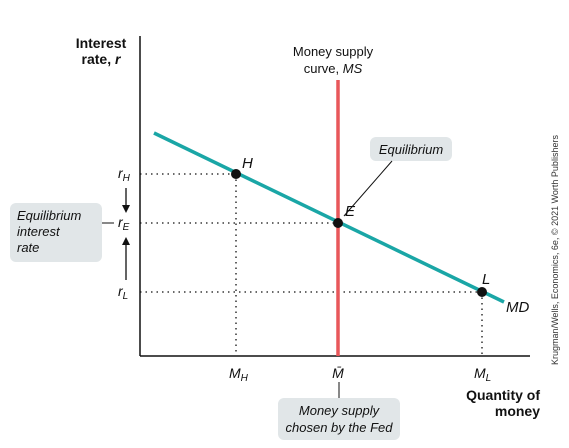 The height and width of the screenshot is (448, 569). What do you see at coordinates (486, 279) in the screenshot?
I see `point-label-L: L` at bounding box center [486, 279].